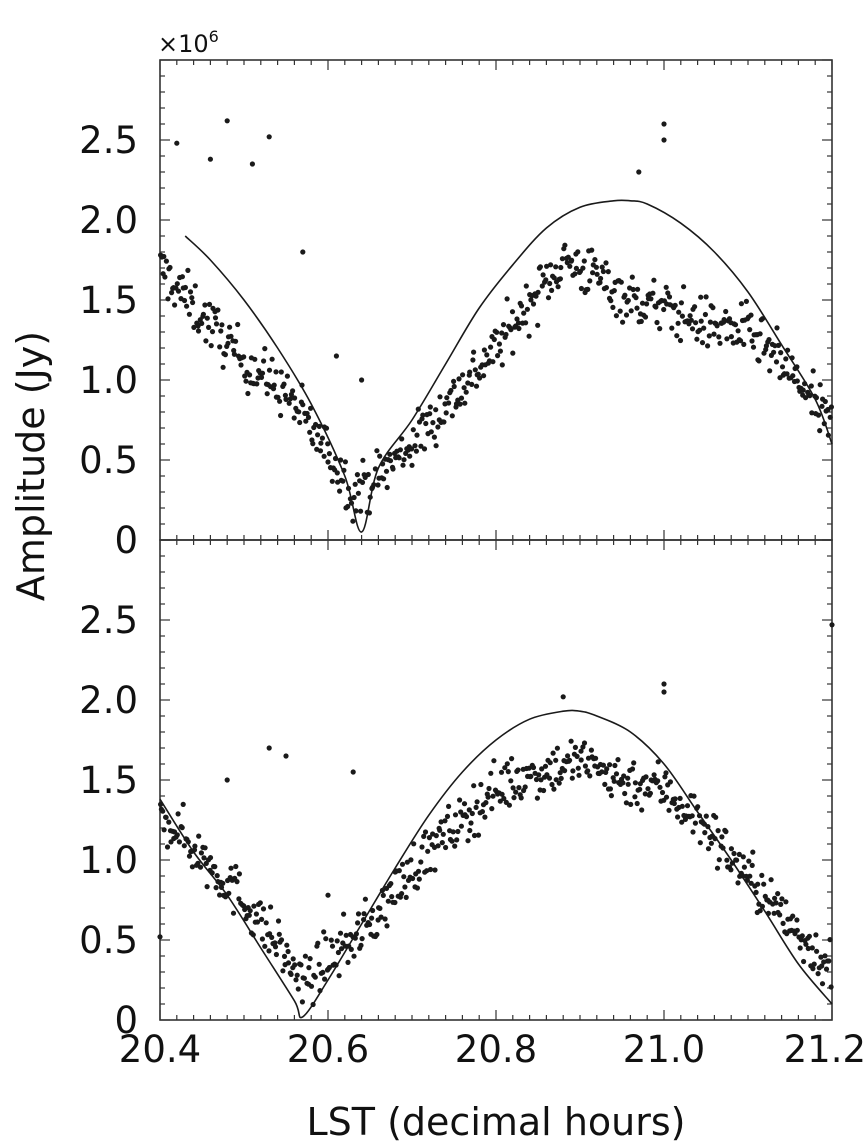 The image size is (868, 1147). Describe the element at coordinates (188, 42) in the screenshot. I see `y-multiplier-label: ×106` at that location.